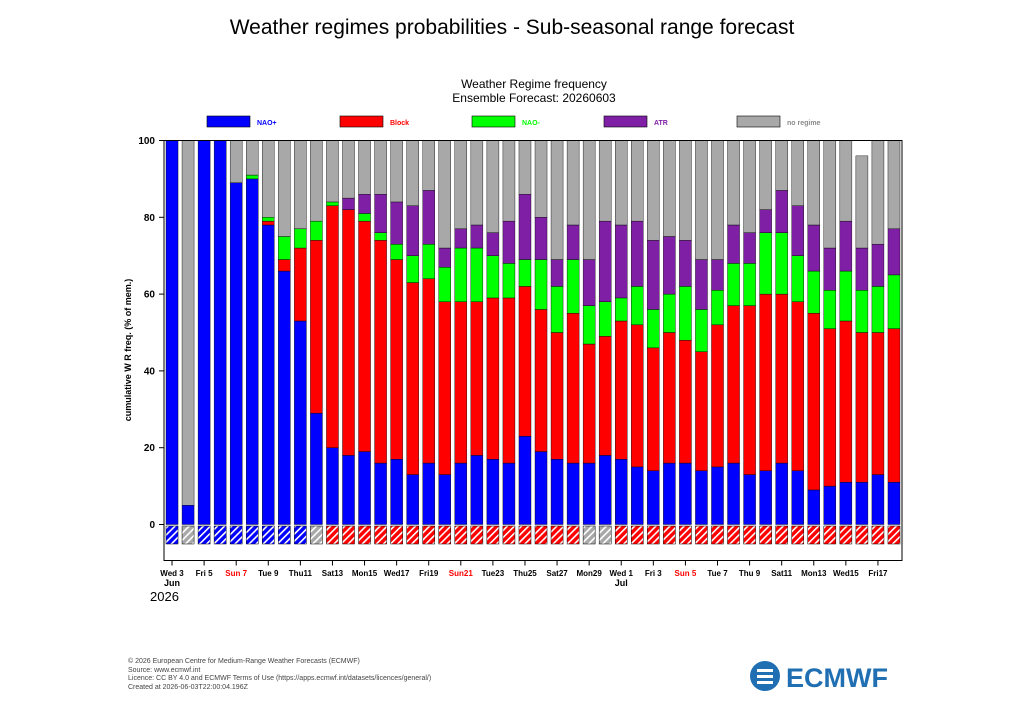  What do you see at coordinates (268, 573) in the screenshot?
I see `x-tick-label-tue-9: Tue 9` at bounding box center [268, 573].